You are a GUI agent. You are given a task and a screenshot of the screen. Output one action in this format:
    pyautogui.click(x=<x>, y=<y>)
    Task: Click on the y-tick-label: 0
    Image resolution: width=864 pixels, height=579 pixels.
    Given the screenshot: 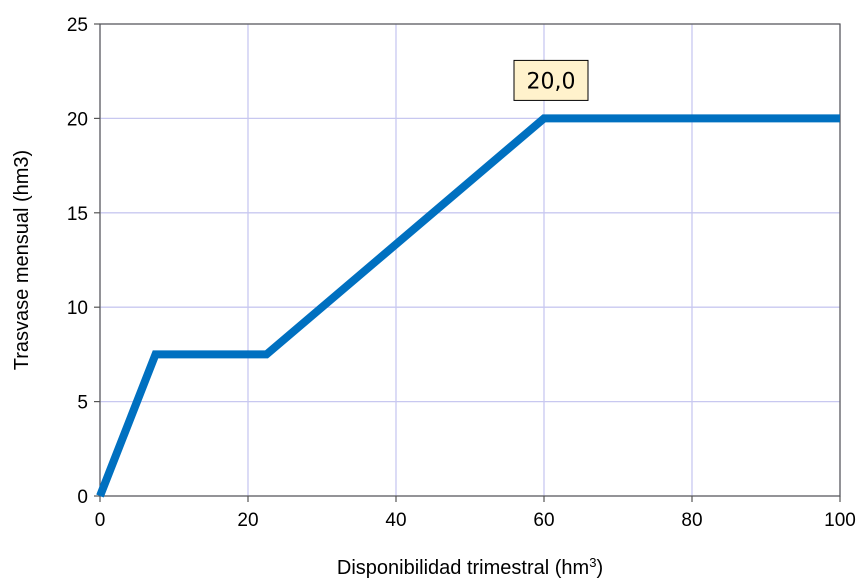 What is the action you would take?
    pyautogui.click(x=82, y=497)
    